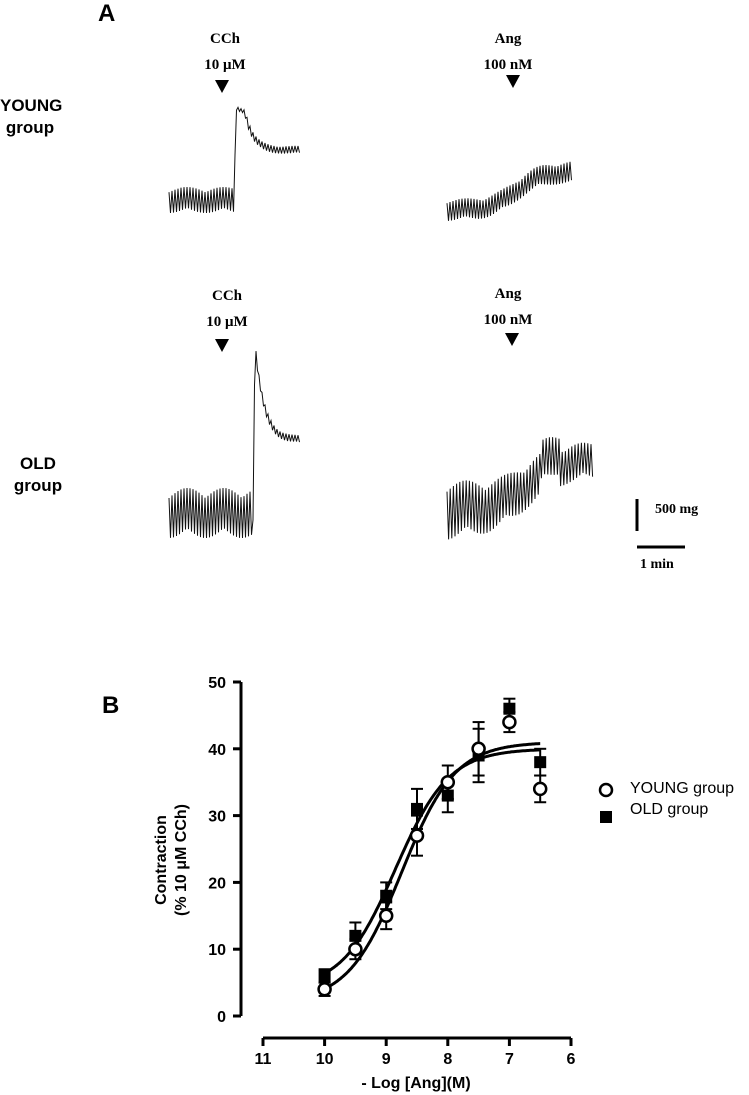 This screenshot has height=1095, width=749. What do you see at coordinates (107, 13) in the screenshot?
I see `panel-a-letter: A` at bounding box center [107, 13].